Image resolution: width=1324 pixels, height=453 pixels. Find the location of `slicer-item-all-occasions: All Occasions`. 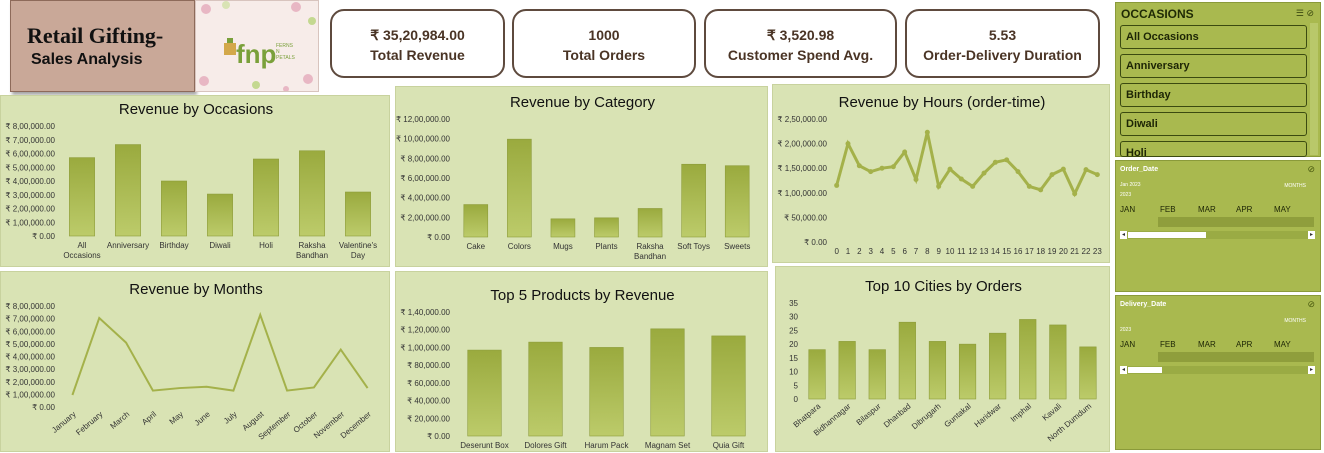

slicer-item-all-occasions: All Occasions is located at coordinates (1213, 37).